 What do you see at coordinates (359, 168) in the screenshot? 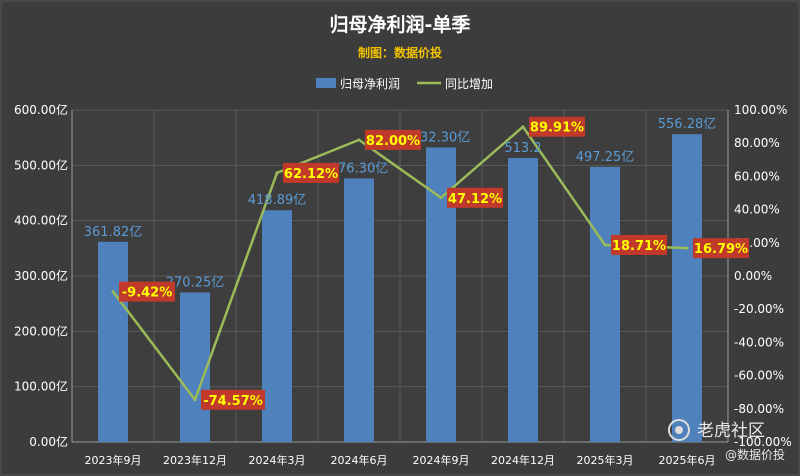
I see `bar-value-label: 476.30亿` at bounding box center [359, 168].